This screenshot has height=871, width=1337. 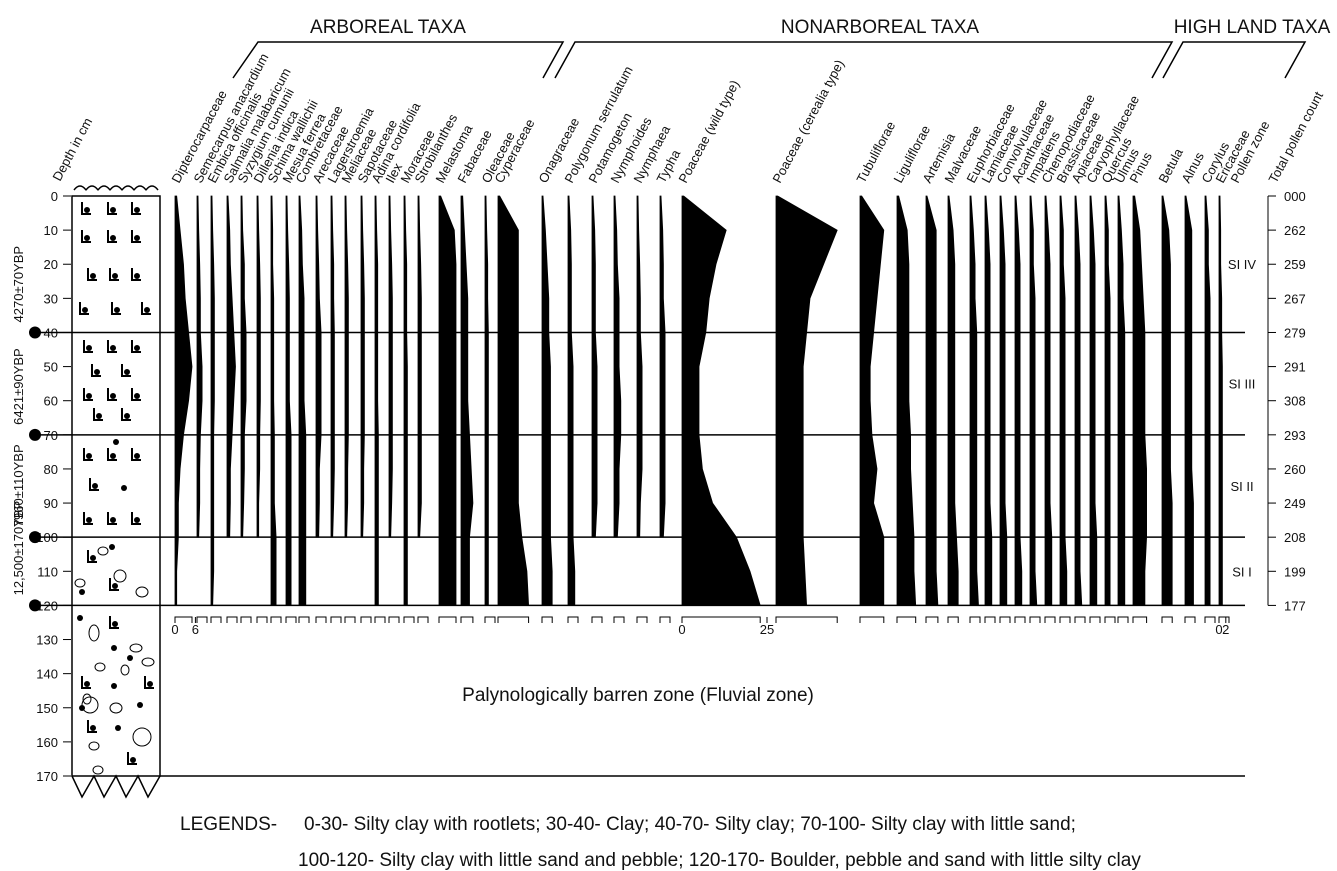 What do you see at coordinates (1295, 264) in the screenshot?
I see `count-label: 259` at bounding box center [1295, 264].